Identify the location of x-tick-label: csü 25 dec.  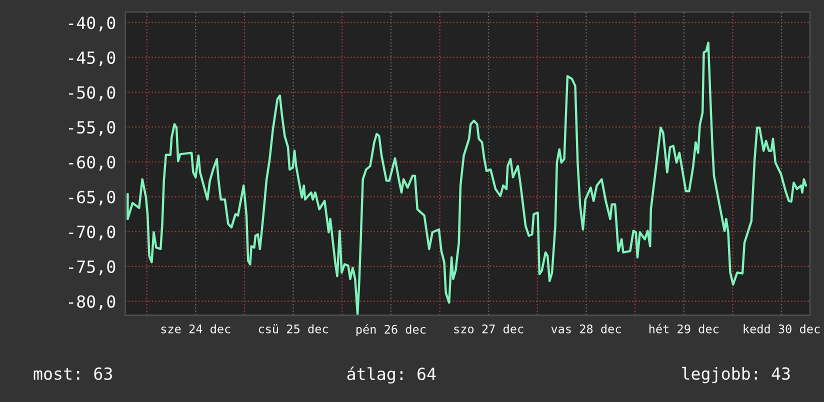
(293, 329).